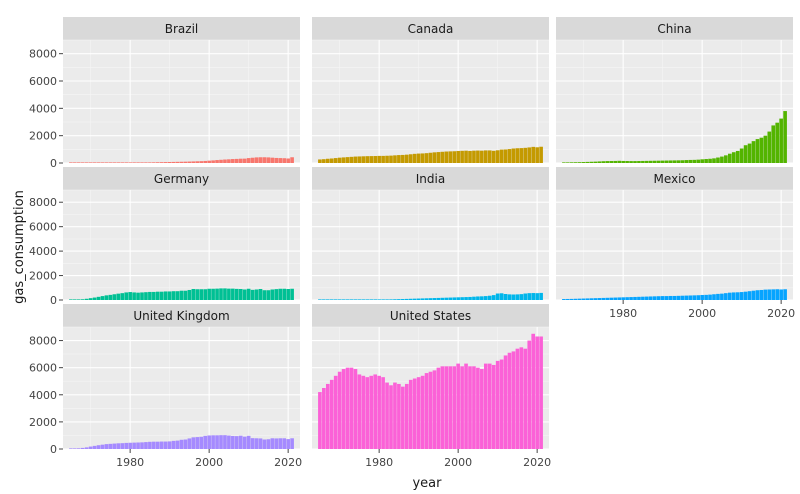  I want to click on facet-strip-label: China, so click(674, 29).